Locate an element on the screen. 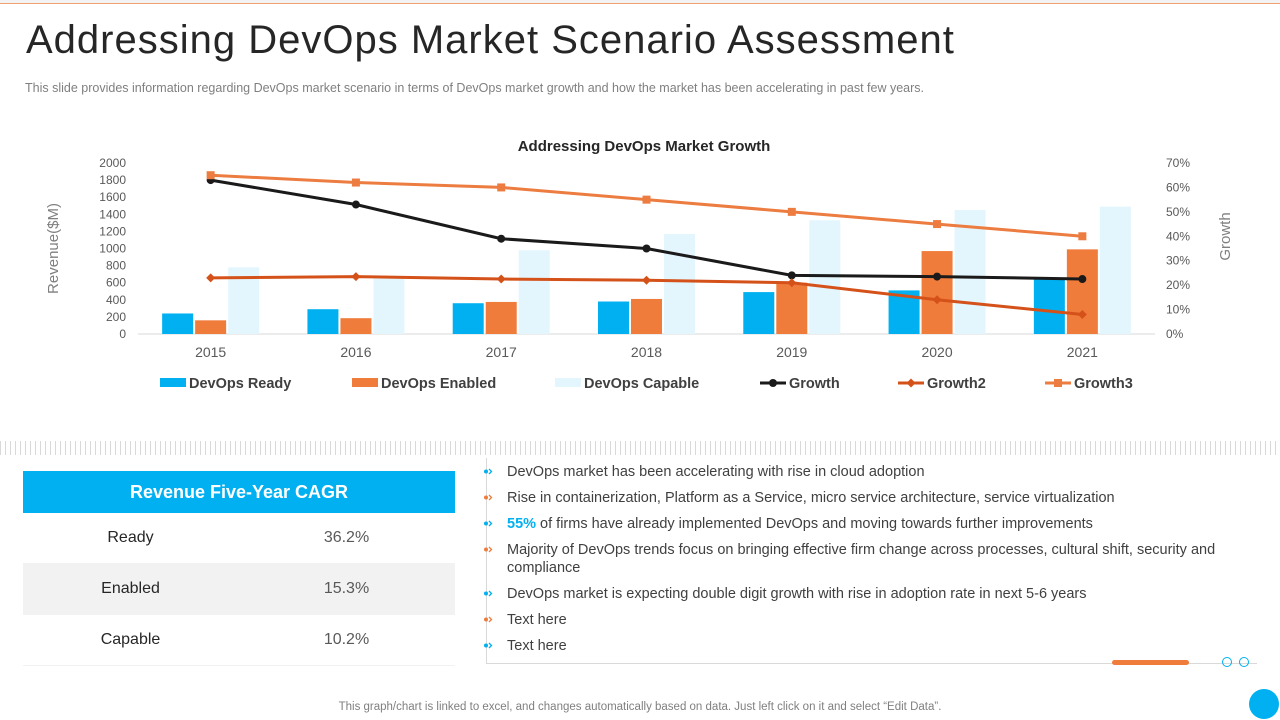  y-tick-label: 2000 is located at coordinates (112, 163).